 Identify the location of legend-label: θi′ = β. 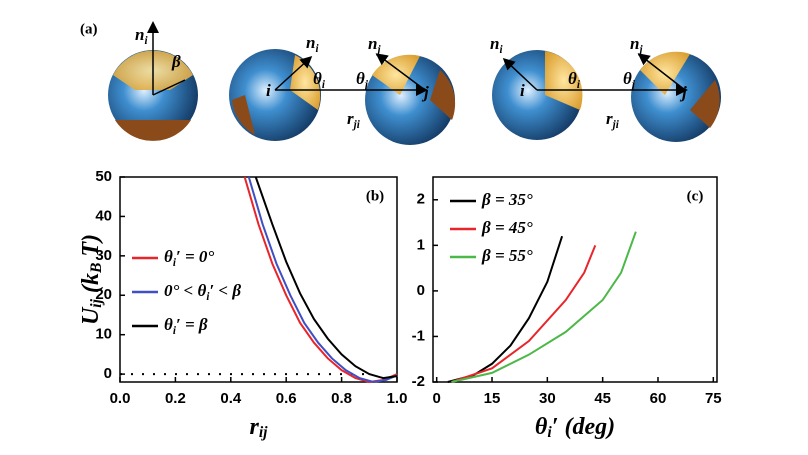
(186, 326).